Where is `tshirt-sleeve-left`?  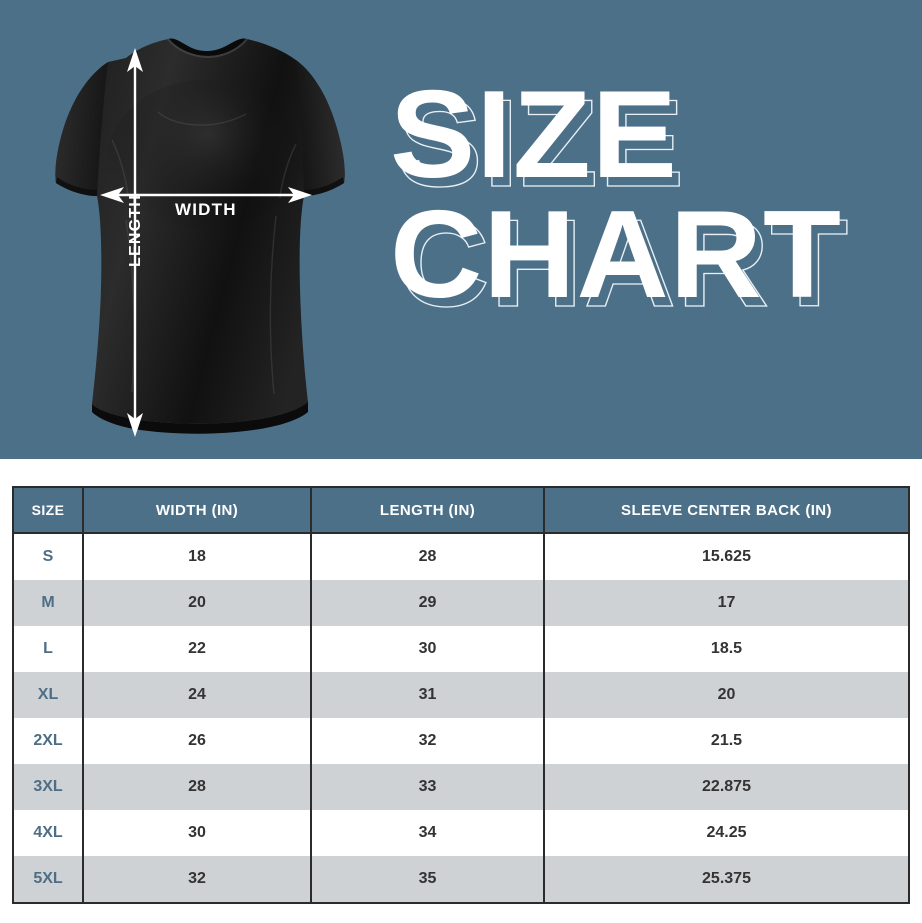
tshirt-sleeve-left is located at coordinates (81, 129).